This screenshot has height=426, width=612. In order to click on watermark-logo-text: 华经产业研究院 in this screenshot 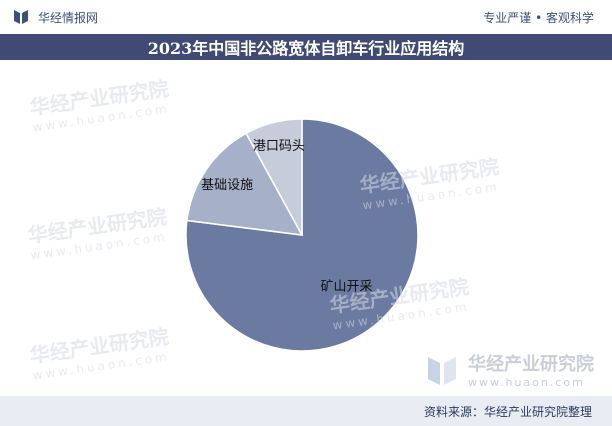, I will do `click(531, 364)`.